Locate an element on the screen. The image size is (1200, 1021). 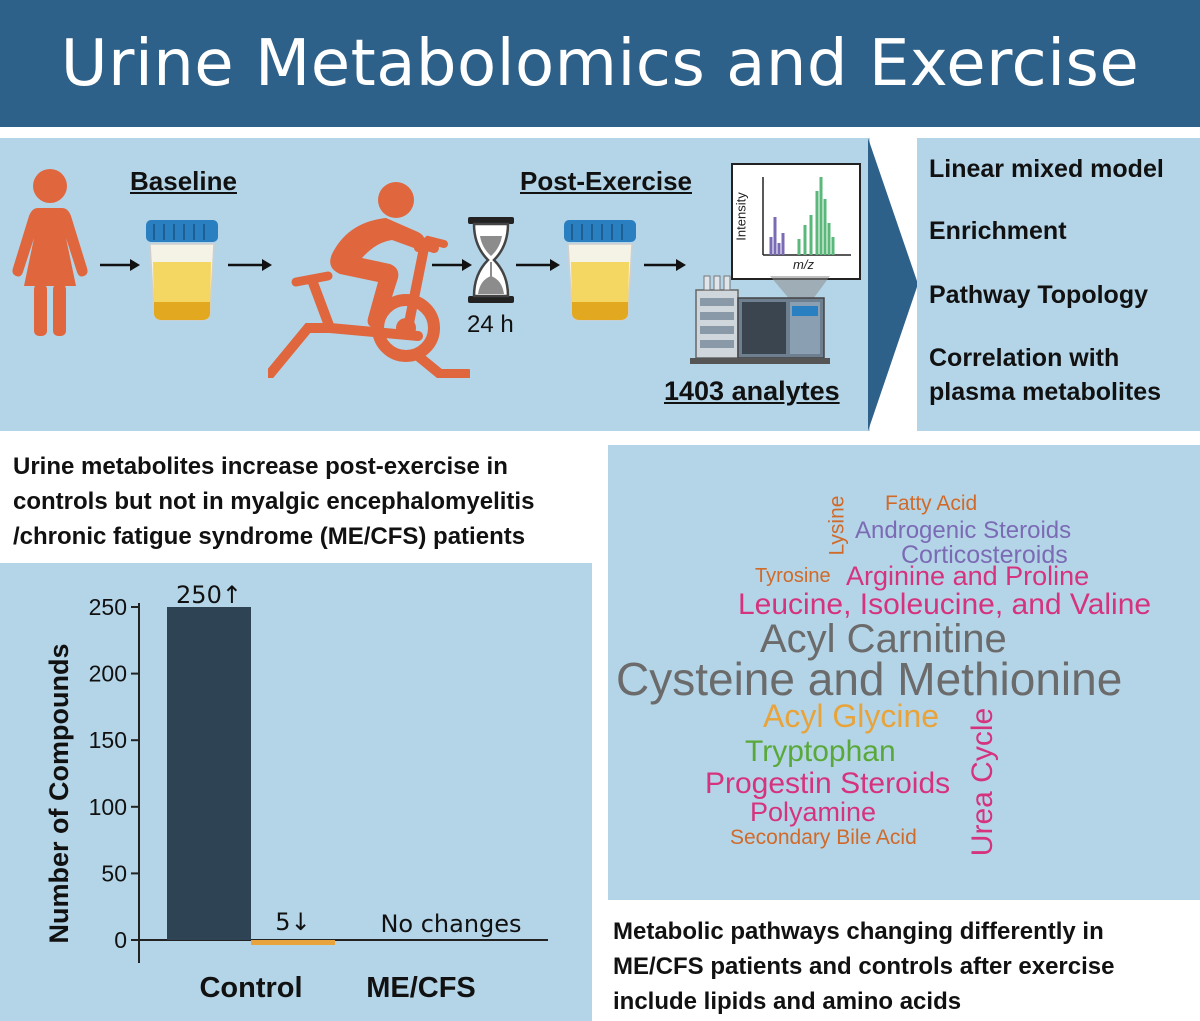
y-tick-label: 250 is located at coordinates (108, 607).